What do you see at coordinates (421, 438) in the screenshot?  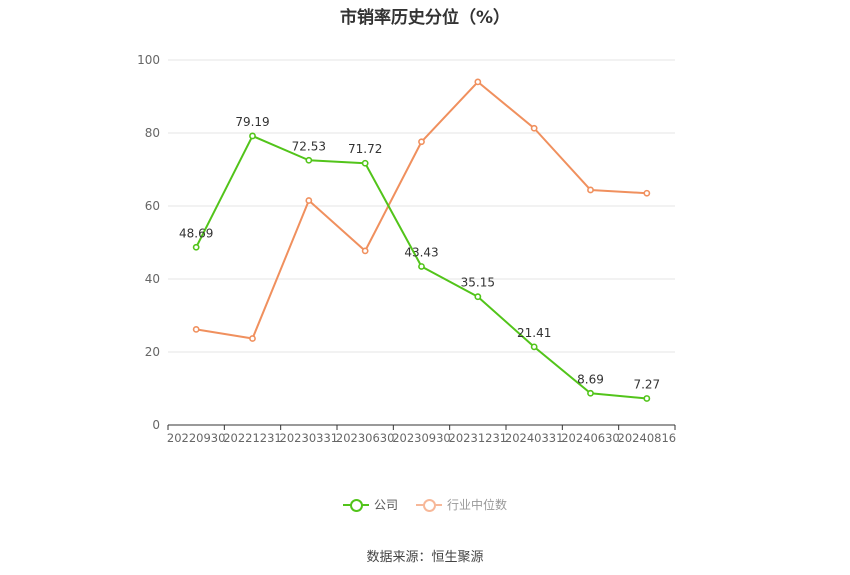 I see `x-tick-label: 20230930` at bounding box center [421, 438].